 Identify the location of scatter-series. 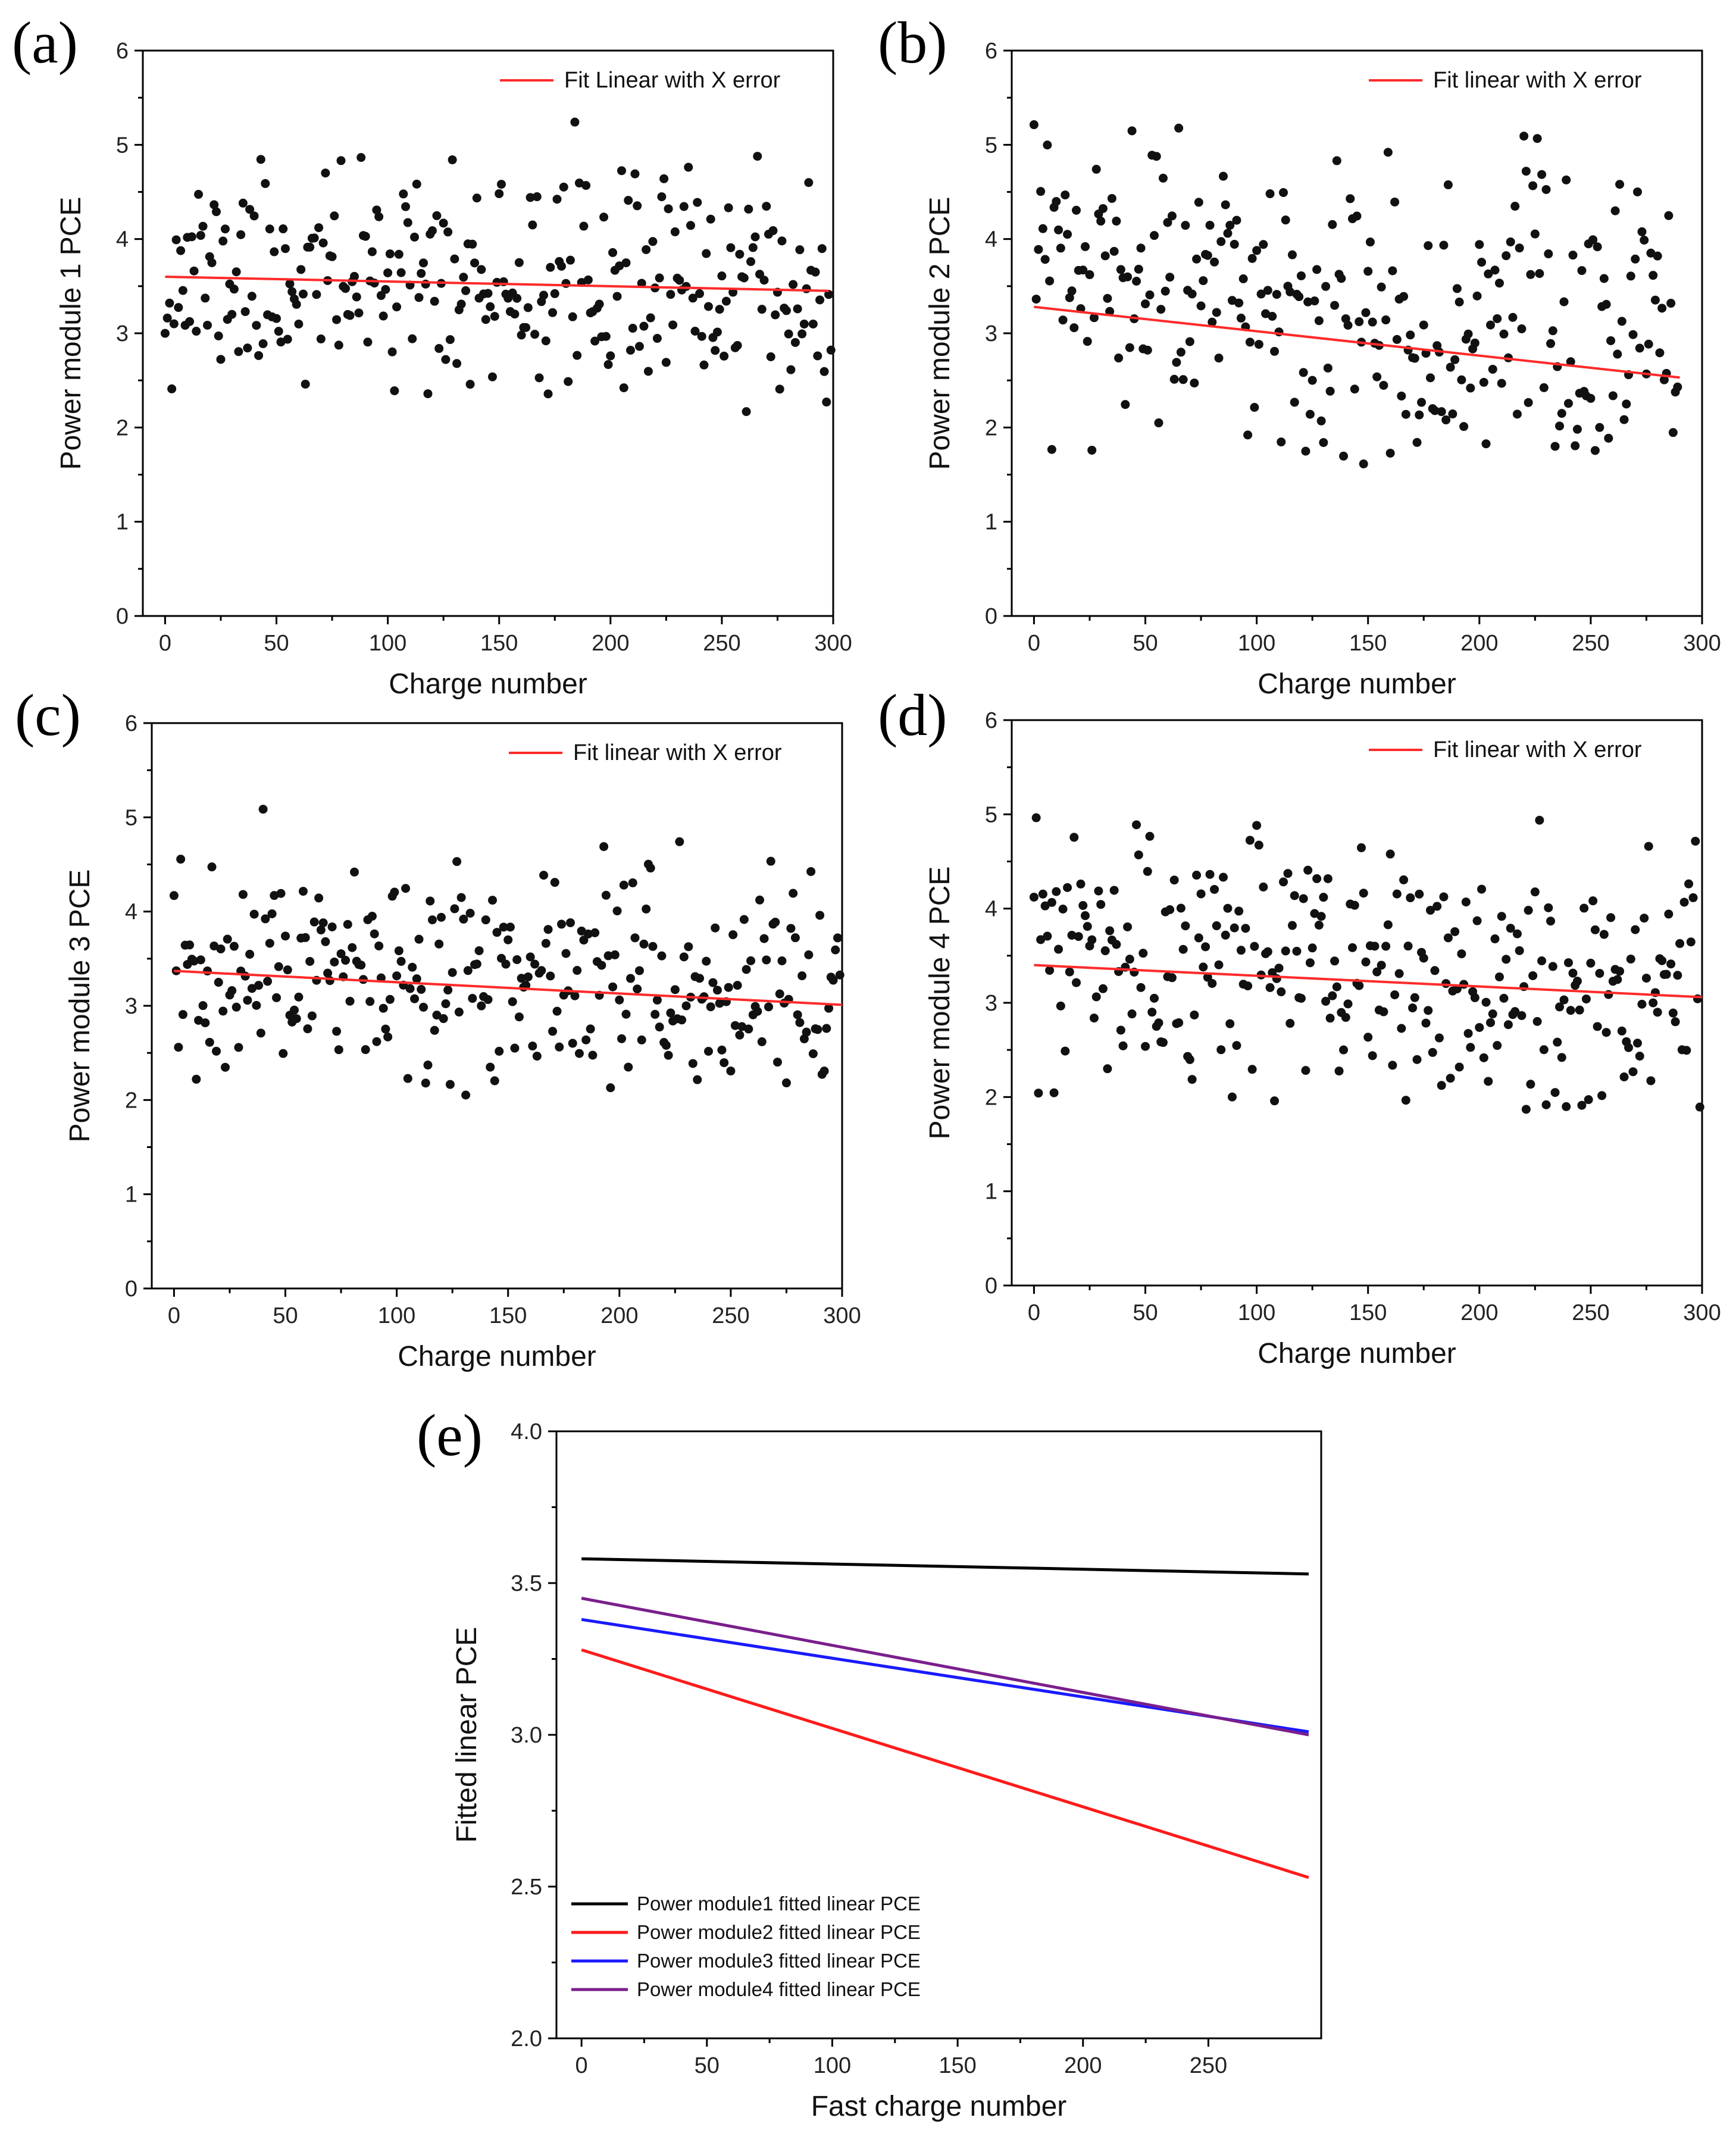
(506, 952).